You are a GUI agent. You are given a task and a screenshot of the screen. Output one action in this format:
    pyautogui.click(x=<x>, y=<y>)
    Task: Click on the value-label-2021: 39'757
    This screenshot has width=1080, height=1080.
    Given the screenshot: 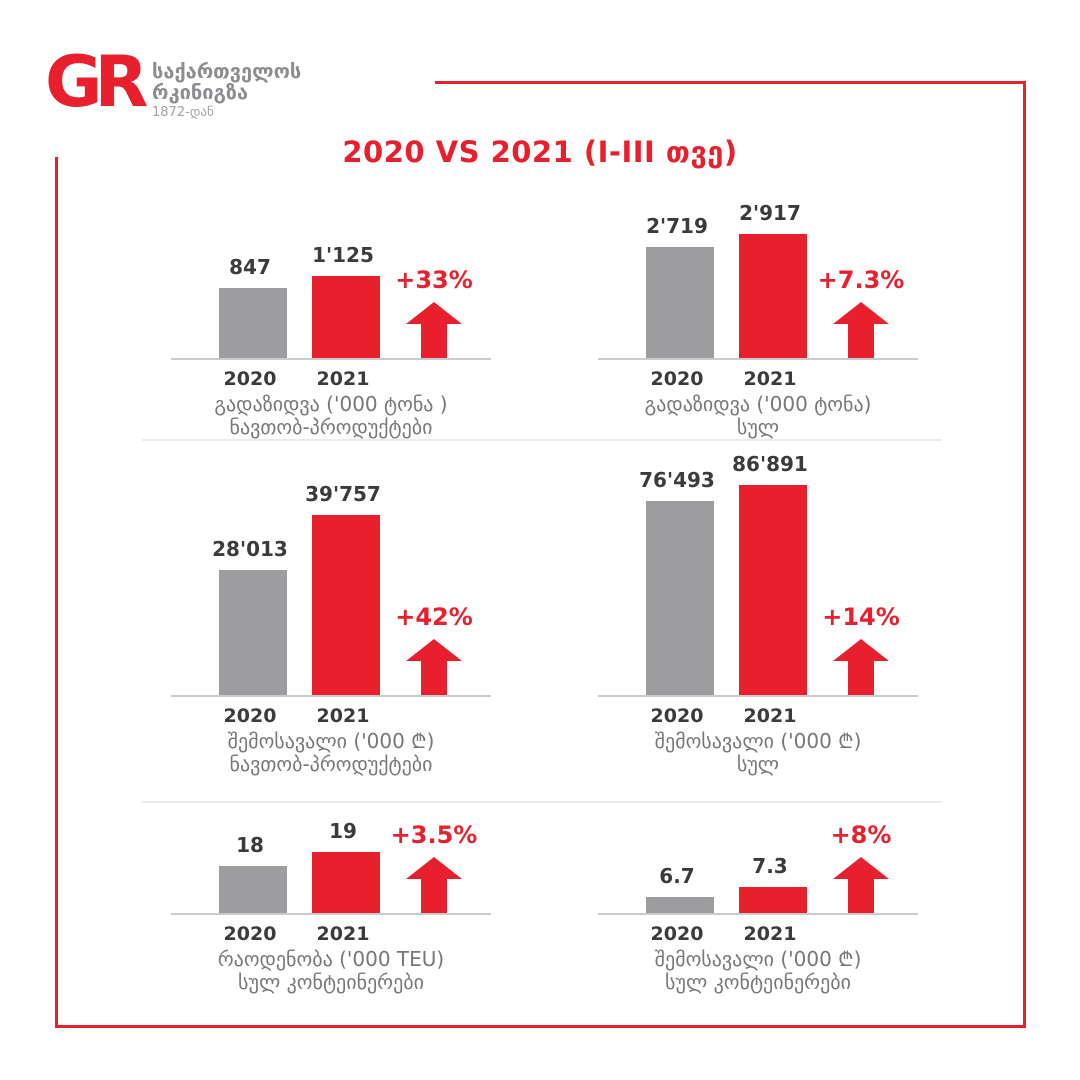 What is the action you would take?
    pyautogui.click(x=343, y=494)
    